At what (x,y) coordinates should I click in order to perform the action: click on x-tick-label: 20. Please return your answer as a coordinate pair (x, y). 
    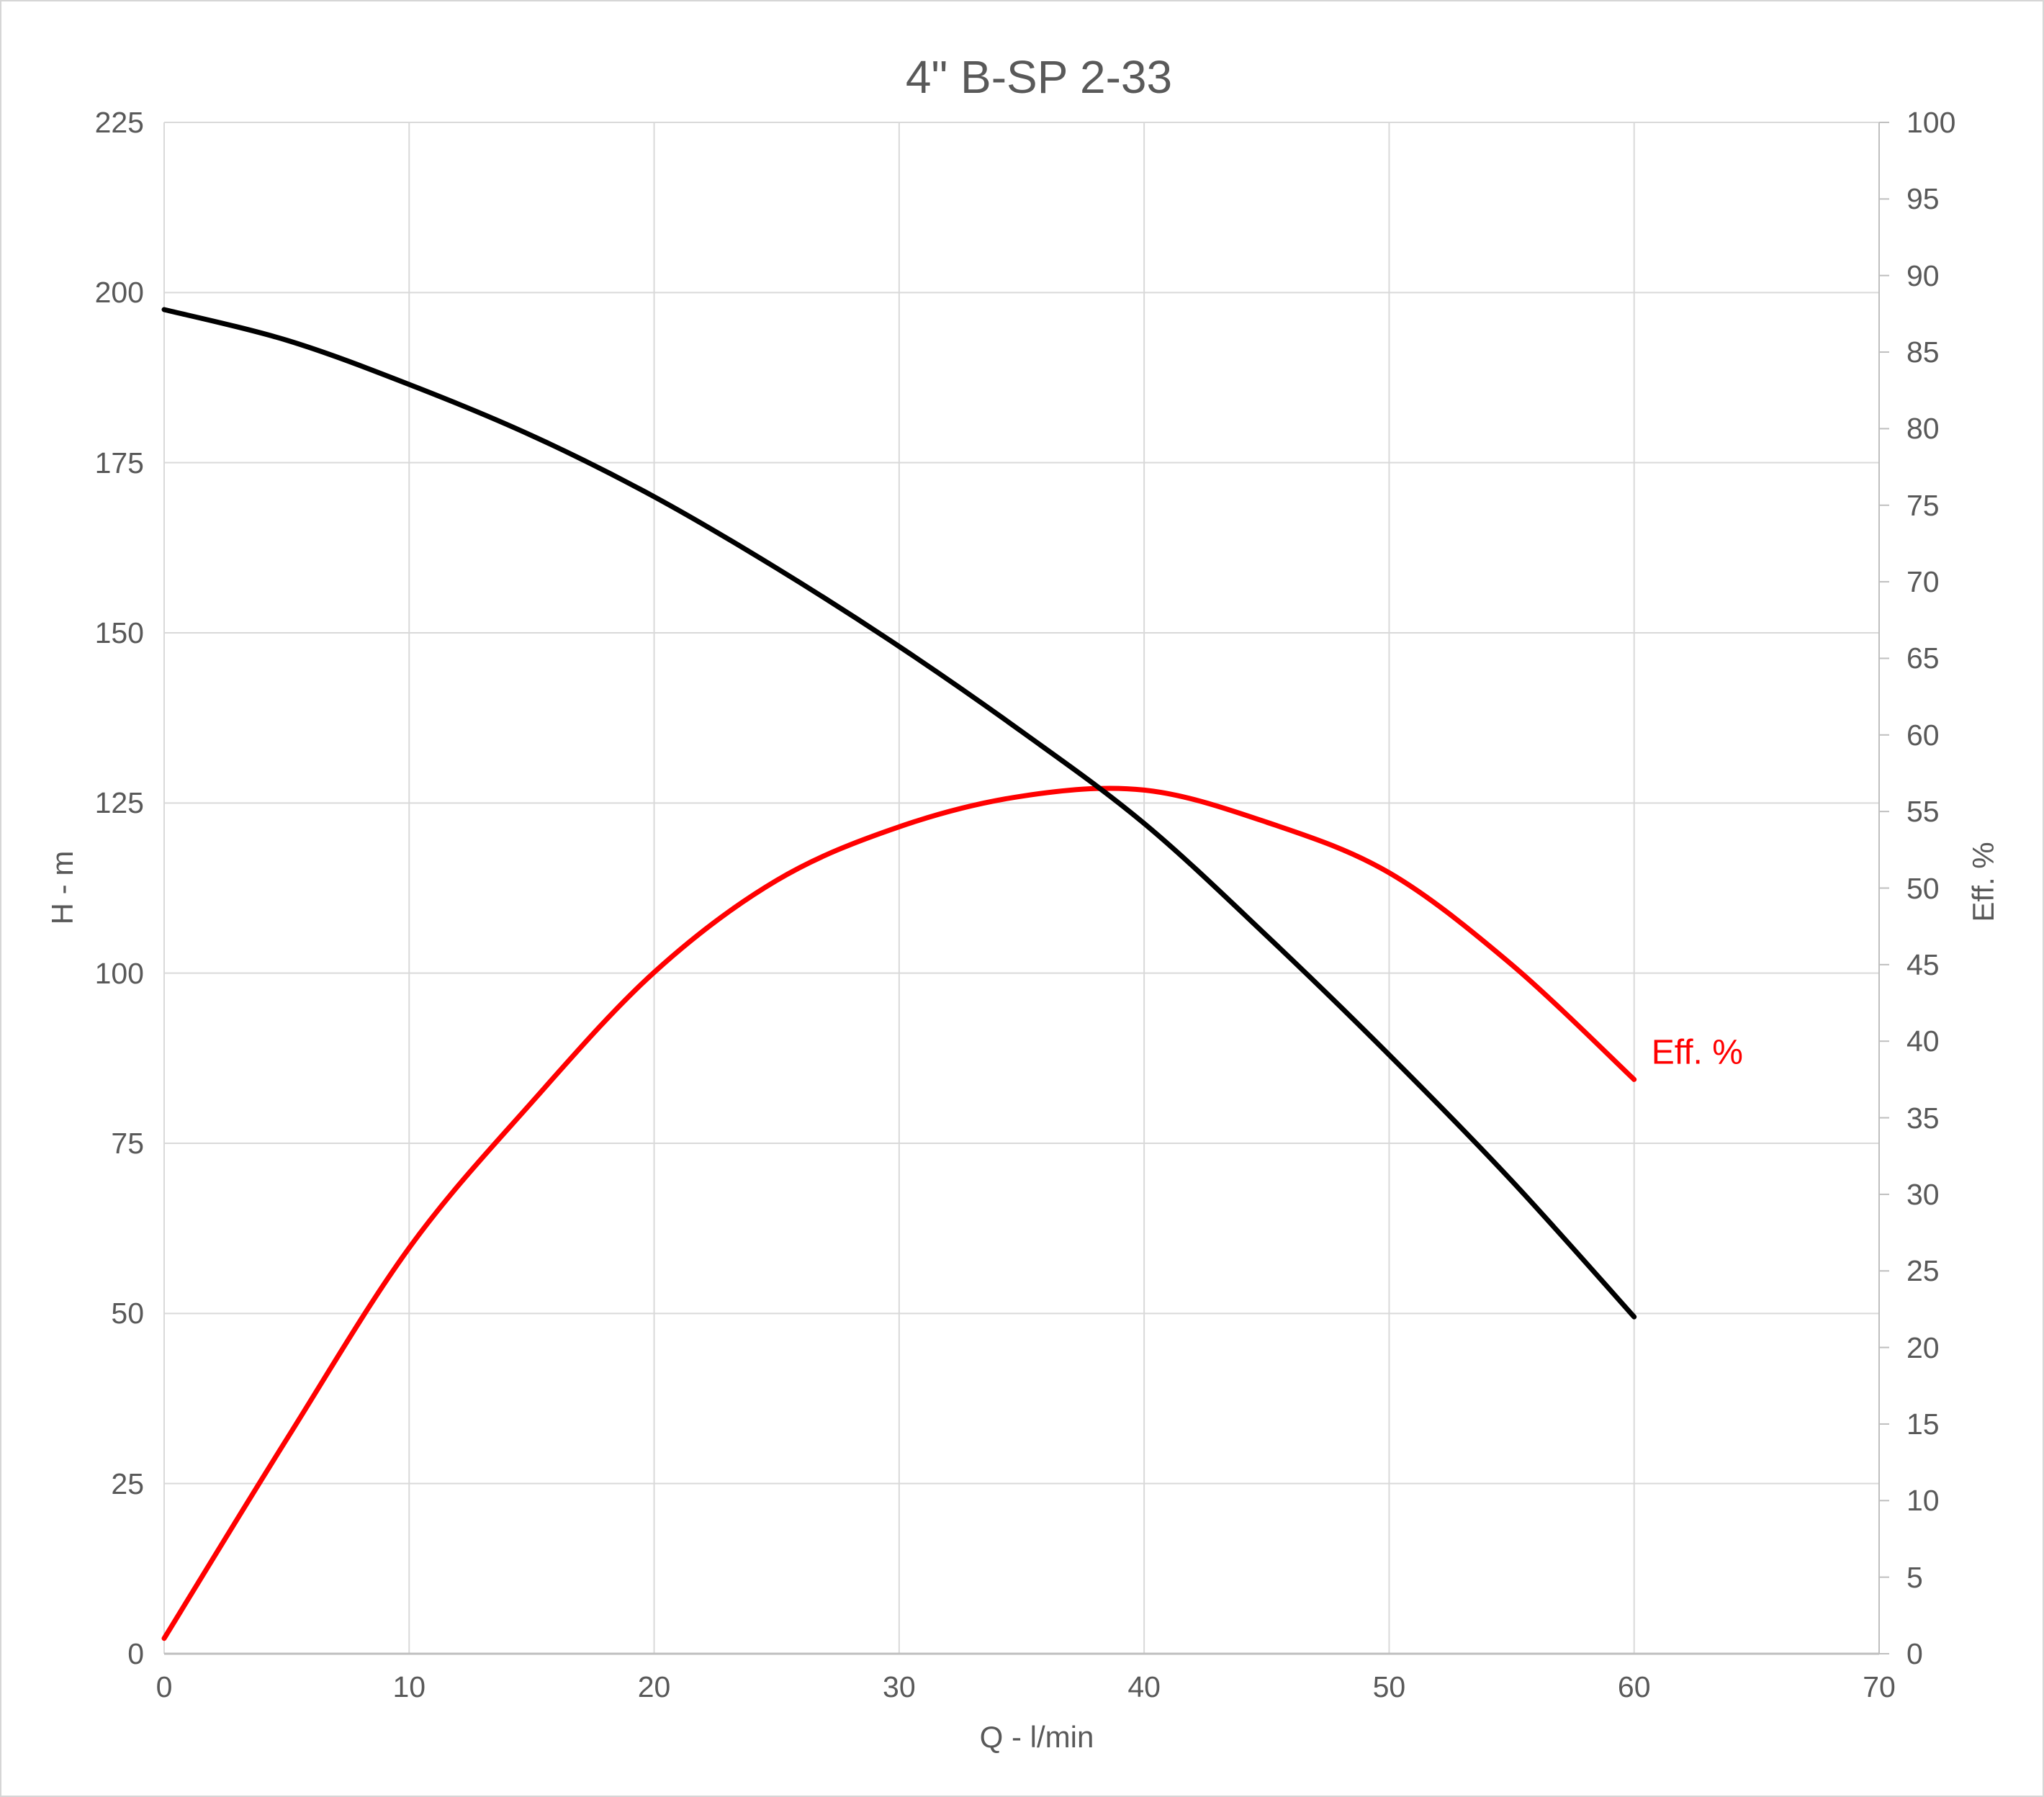
    Looking at the image, I should click on (654, 1687).